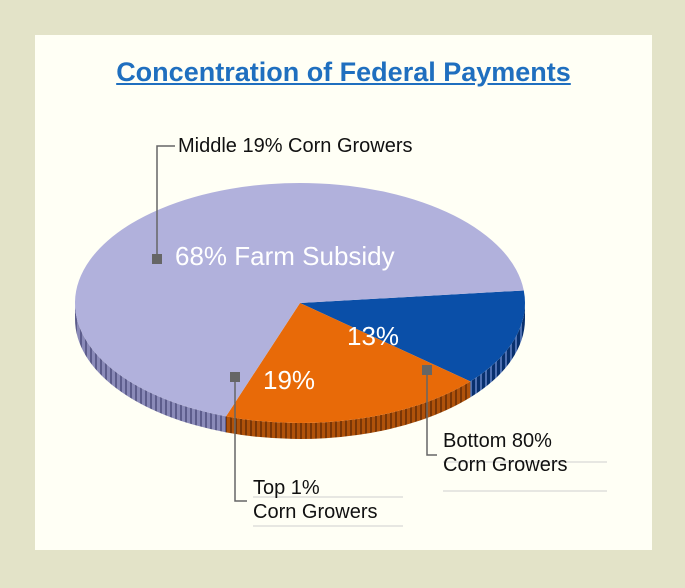 The image size is (685, 588). I want to click on slice-value-label-middle: 68% Farm Subsidy, so click(285, 256).